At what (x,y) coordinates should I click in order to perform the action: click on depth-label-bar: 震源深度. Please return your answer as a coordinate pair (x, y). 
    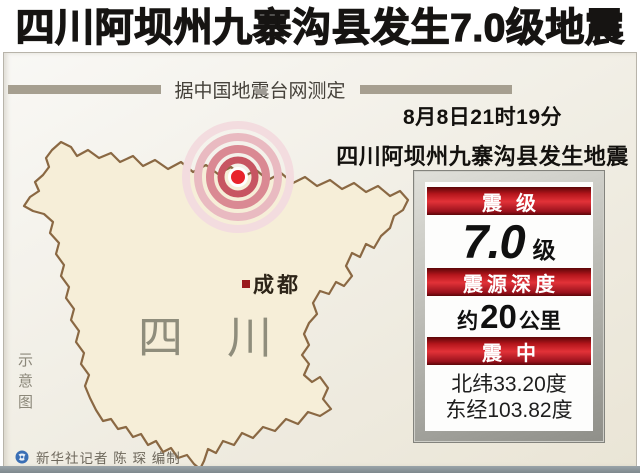
    Looking at the image, I should click on (509, 282).